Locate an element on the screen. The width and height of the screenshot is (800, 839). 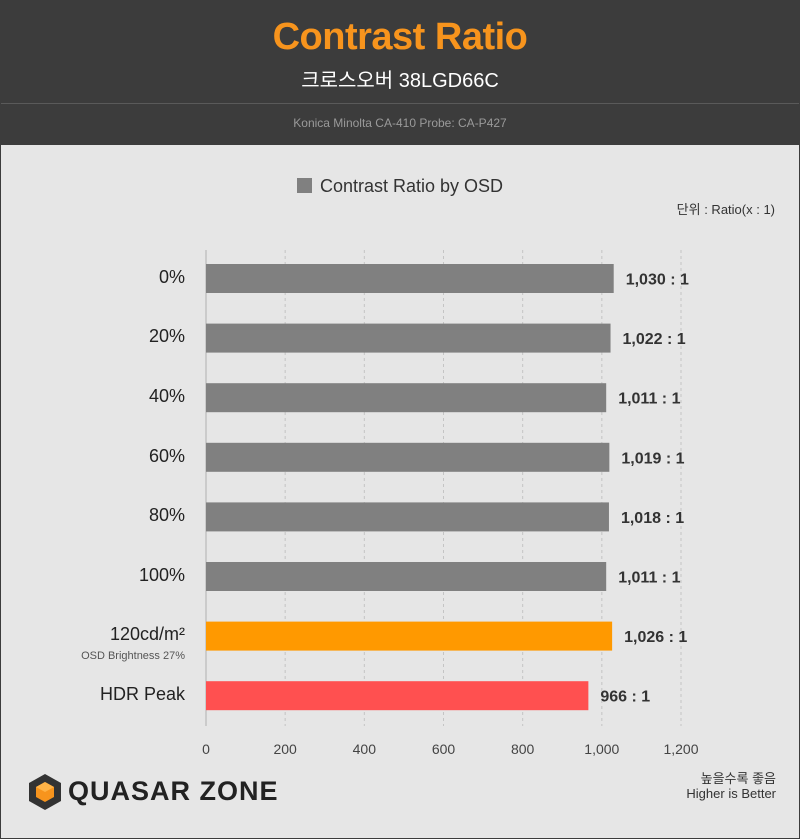
category-label: 60% is located at coordinates (166, 456).